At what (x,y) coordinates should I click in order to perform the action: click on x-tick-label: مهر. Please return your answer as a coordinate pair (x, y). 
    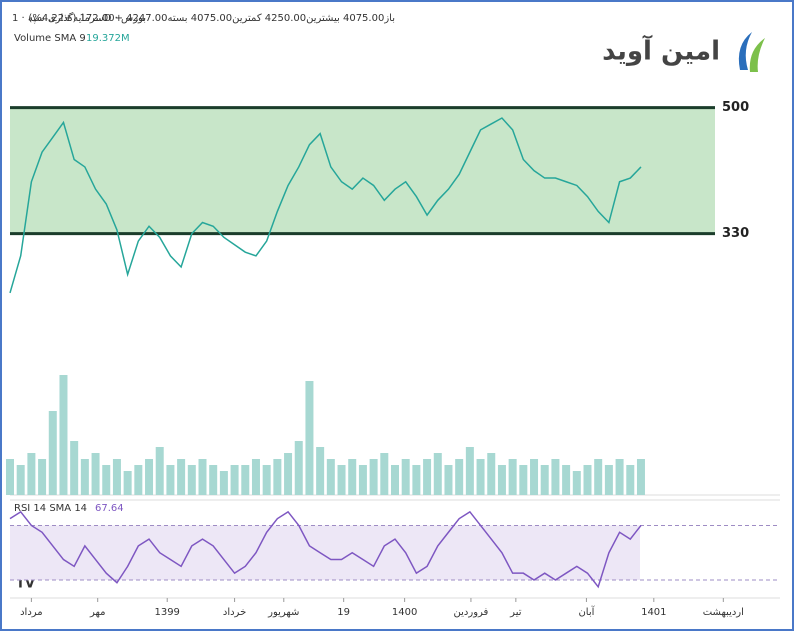
    Looking at the image, I should click on (97, 612).